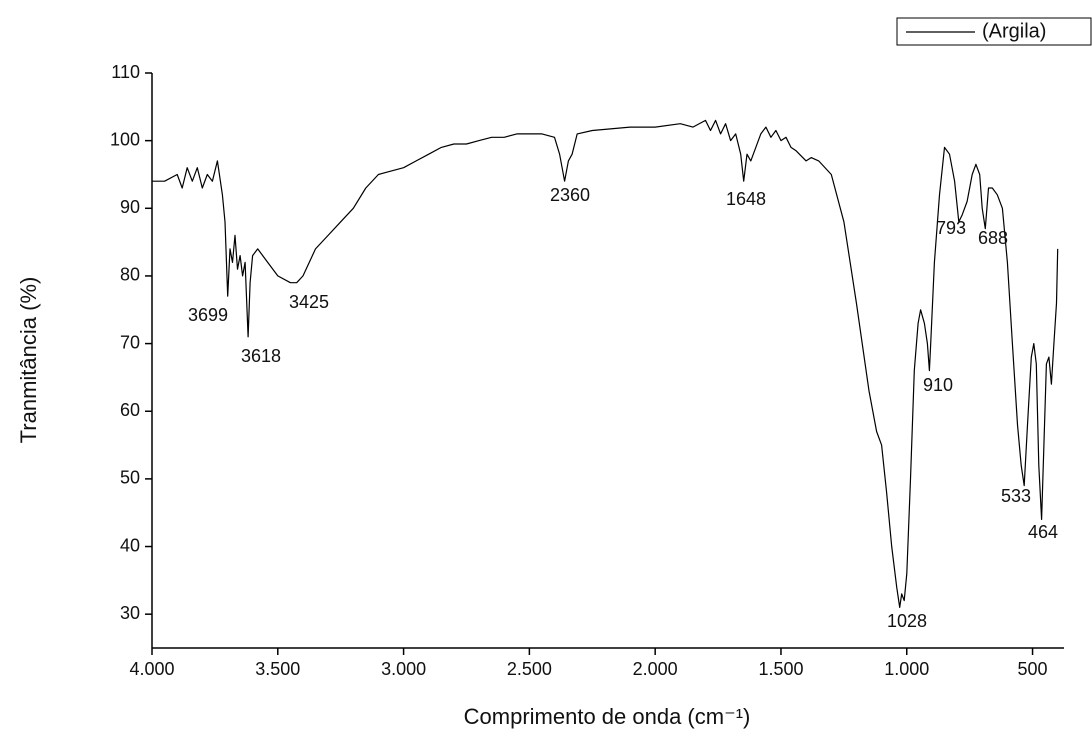 This screenshot has height=737, width=1092. What do you see at coordinates (130, 613) in the screenshot?
I see `y-tick-label: 30` at bounding box center [130, 613].